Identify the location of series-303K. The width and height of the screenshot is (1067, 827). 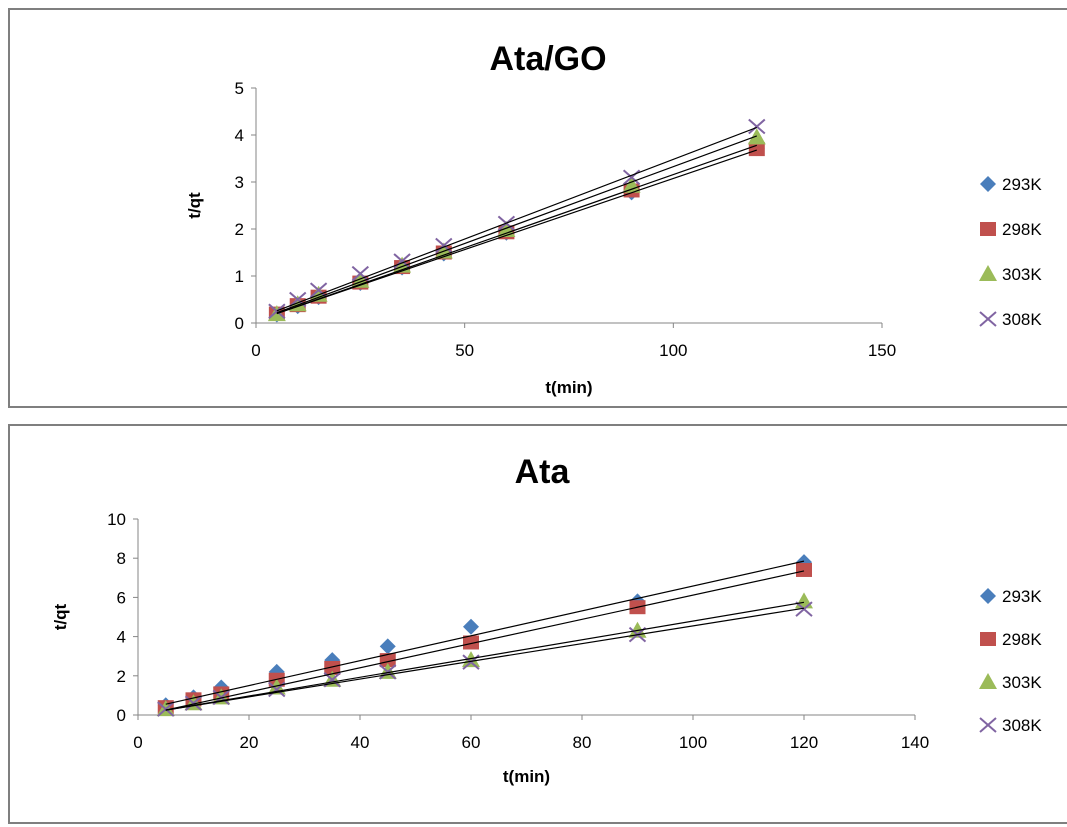
(484, 654).